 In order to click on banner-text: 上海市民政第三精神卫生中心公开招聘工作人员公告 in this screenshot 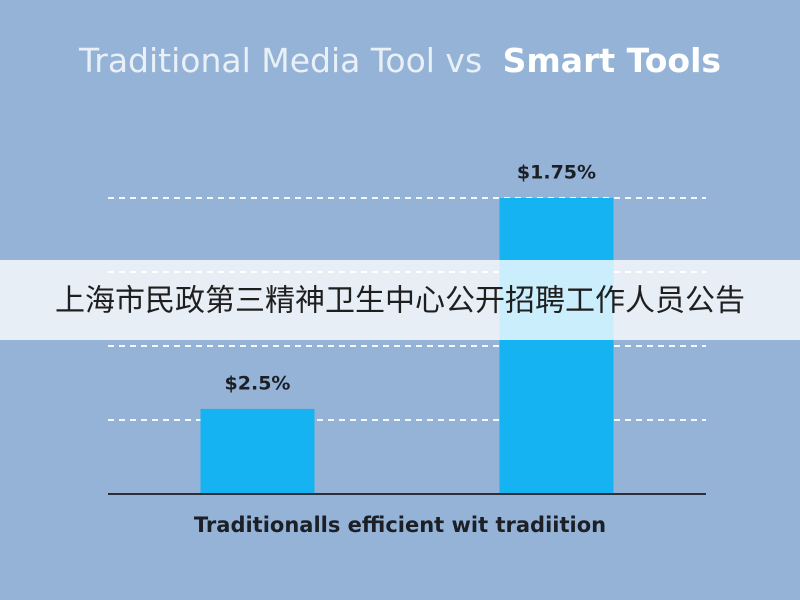, I will do `click(400, 301)`.